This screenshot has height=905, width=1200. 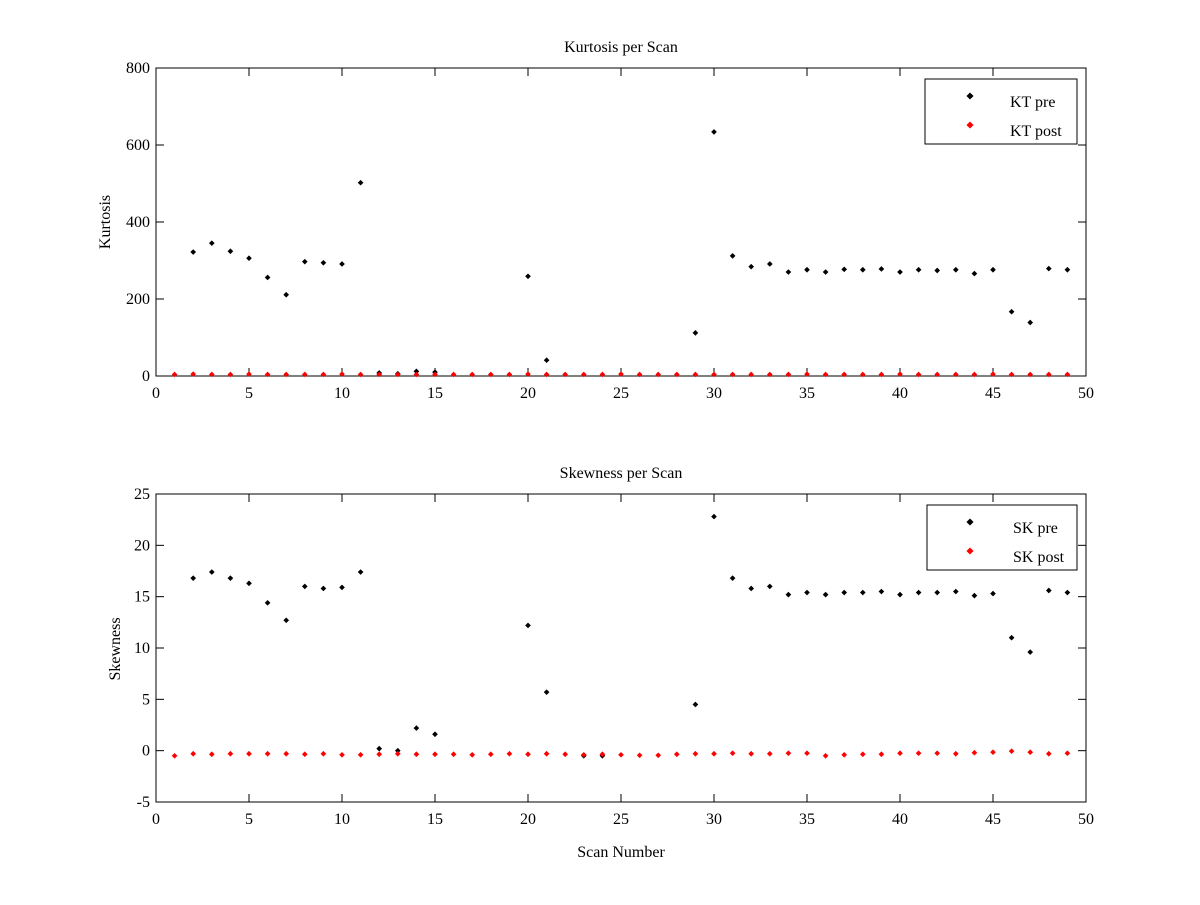 I want to click on skewness-legend: SK pre SK post, so click(x=1002, y=537).